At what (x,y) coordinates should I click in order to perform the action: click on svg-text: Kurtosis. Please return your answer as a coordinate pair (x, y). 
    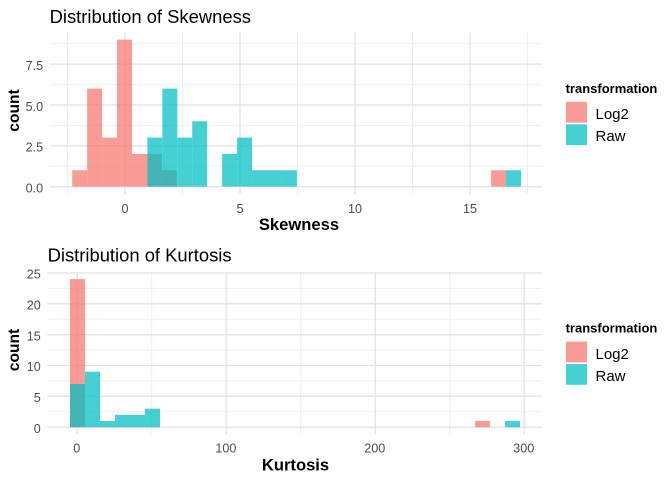
    Looking at the image, I should click on (295, 464).